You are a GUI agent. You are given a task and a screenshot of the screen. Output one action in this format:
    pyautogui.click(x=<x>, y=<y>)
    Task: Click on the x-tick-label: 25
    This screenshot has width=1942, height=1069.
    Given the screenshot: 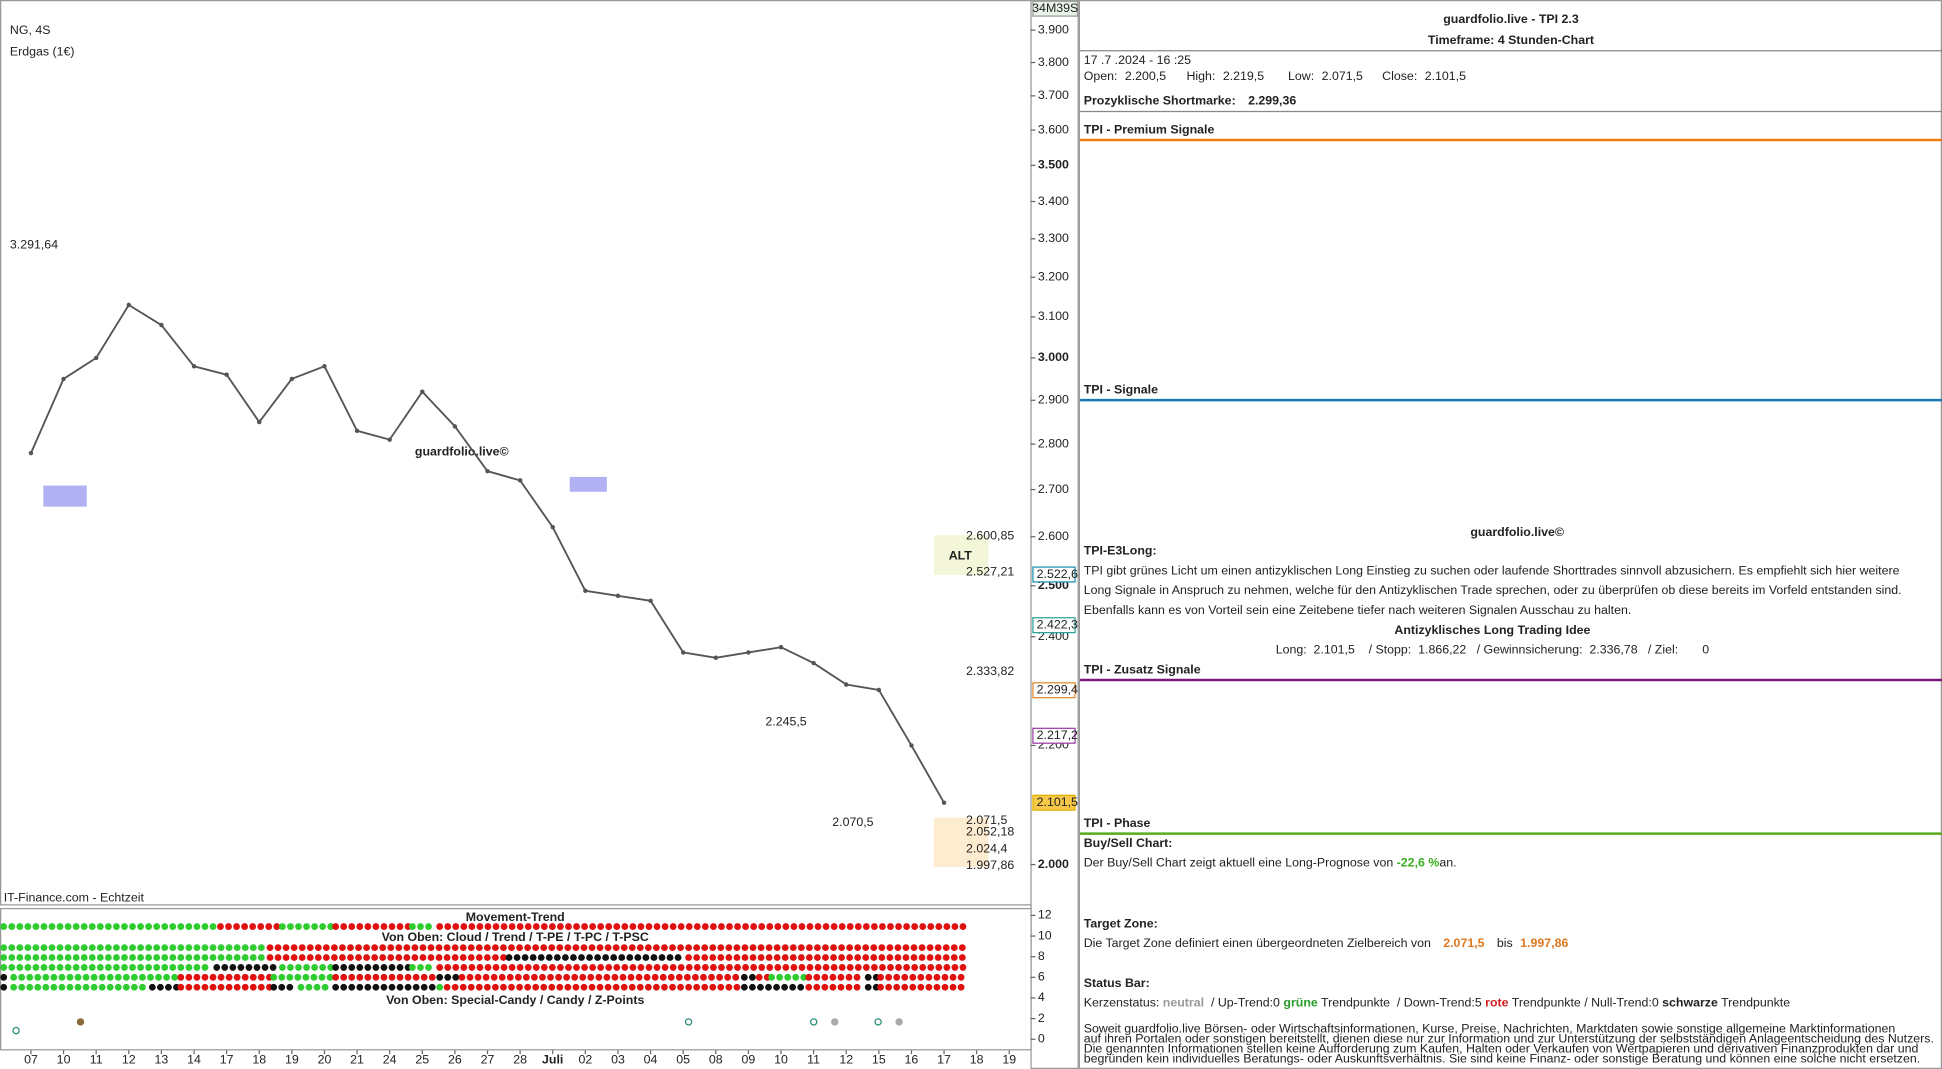 What is the action you would take?
    pyautogui.click(x=422, y=1060)
    